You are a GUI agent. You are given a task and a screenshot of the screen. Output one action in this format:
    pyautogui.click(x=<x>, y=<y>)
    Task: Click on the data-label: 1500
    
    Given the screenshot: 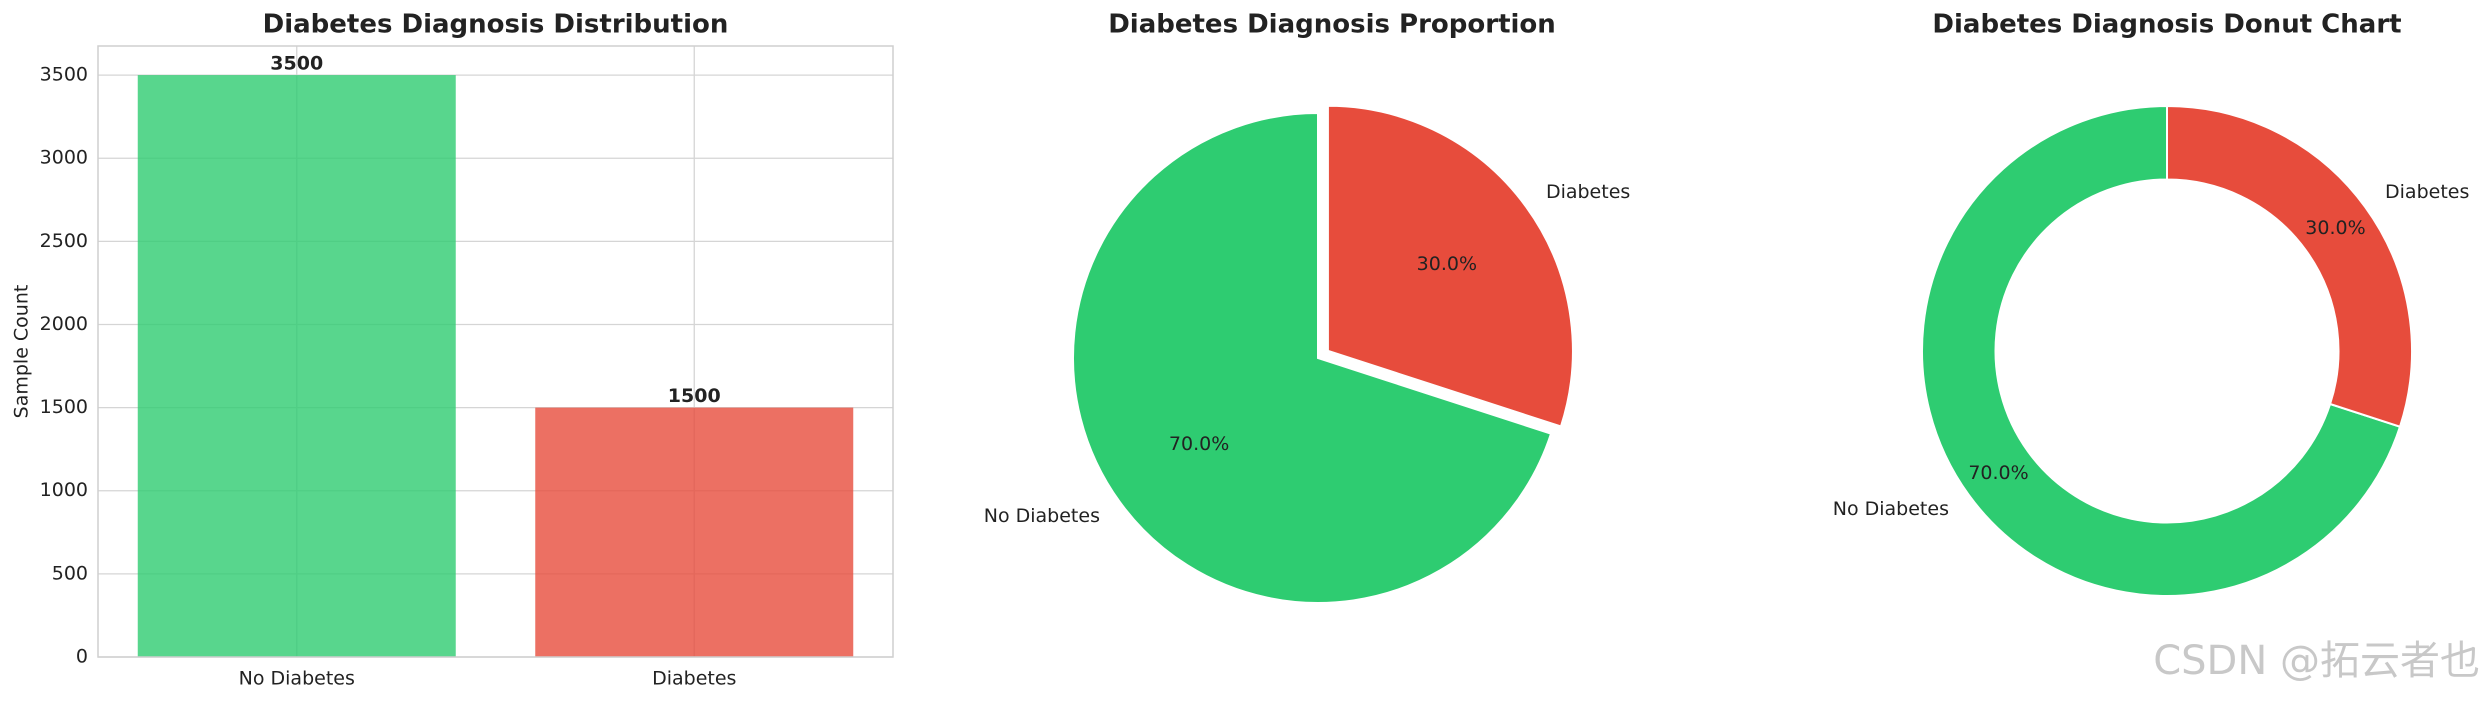 What is the action you would take?
    pyautogui.click(x=694, y=396)
    